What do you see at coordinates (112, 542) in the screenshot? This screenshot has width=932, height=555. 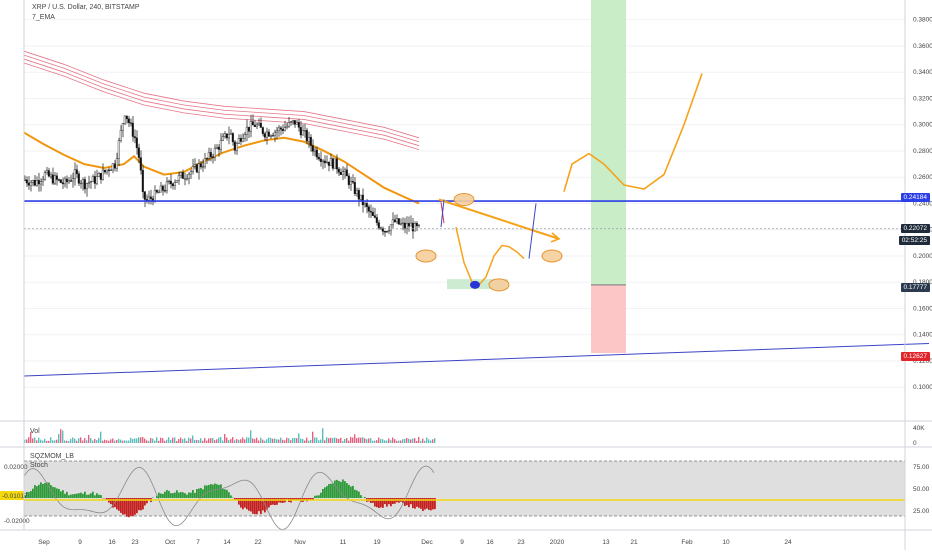 I see `x-tick-label: 16` at bounding box center [112, 542].